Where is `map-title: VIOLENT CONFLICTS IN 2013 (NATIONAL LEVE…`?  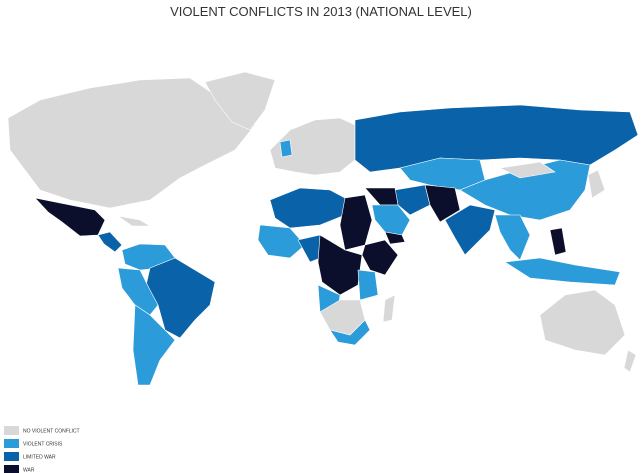 map-title: VIOLENT CONFLICTS IN 2013 (NATIONAL LEVE… is located at coordinates (321, 11).